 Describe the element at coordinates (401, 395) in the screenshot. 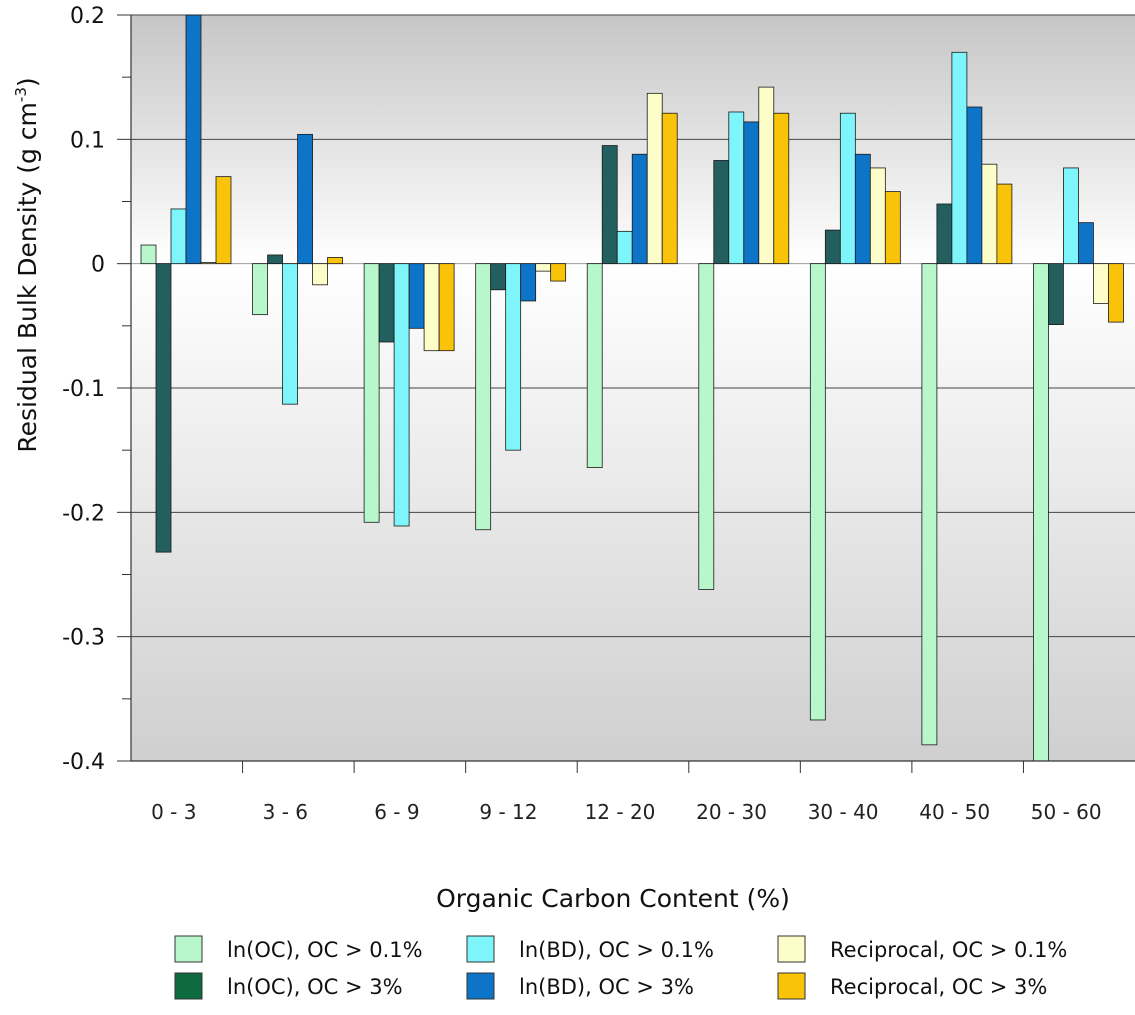

I see `bar-s2-c2` at that location.